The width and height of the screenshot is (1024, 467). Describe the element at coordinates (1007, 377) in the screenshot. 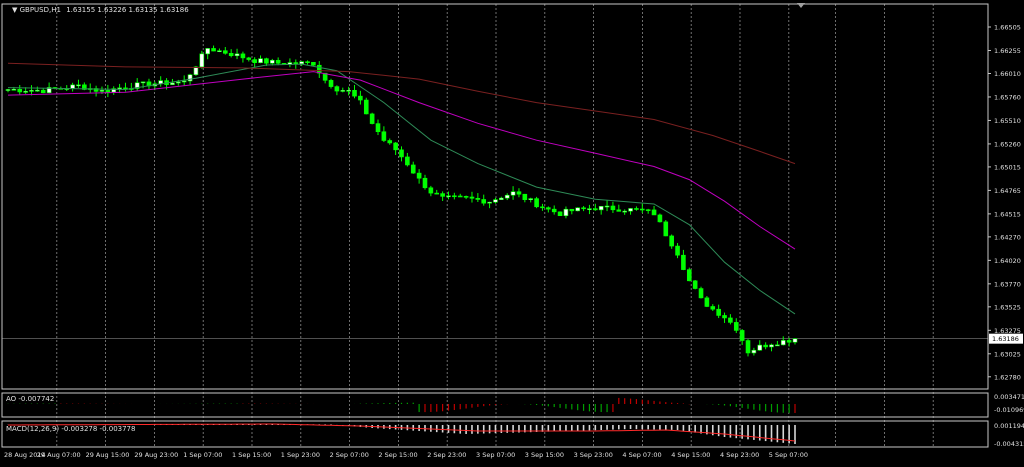

I see `y-tick-label: 1.62780` at that location.